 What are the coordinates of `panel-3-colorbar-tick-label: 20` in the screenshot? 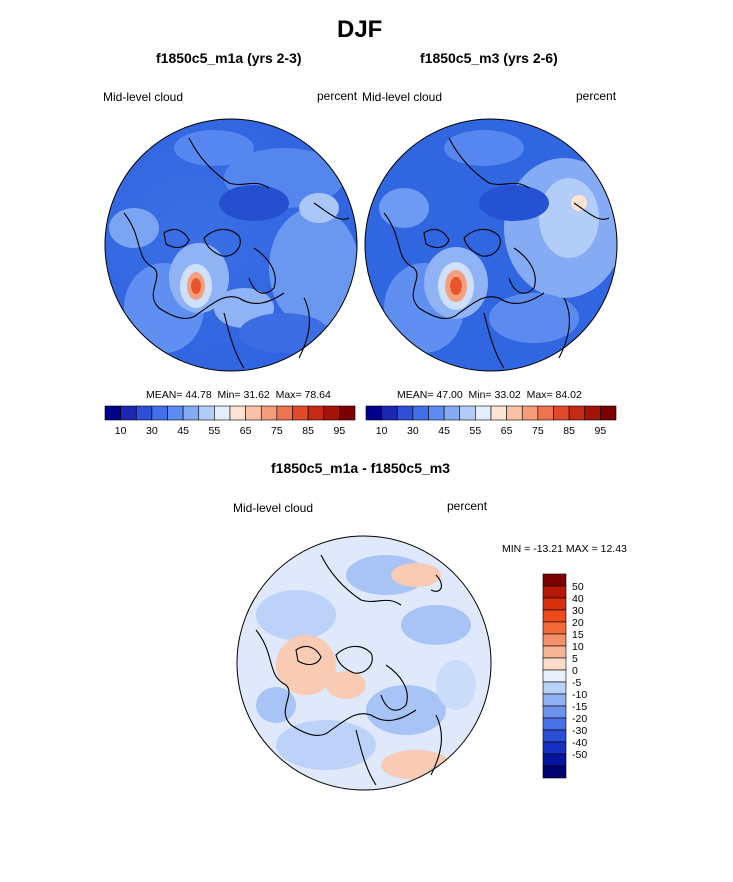 It's located at (578, 623).